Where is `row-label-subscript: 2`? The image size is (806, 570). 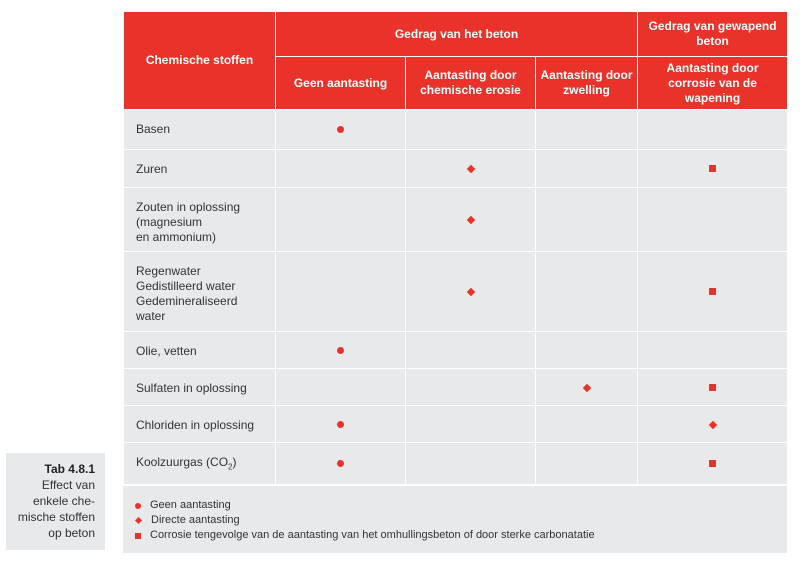
row-label-subscript: 2 is located at coordinates (230, 467).